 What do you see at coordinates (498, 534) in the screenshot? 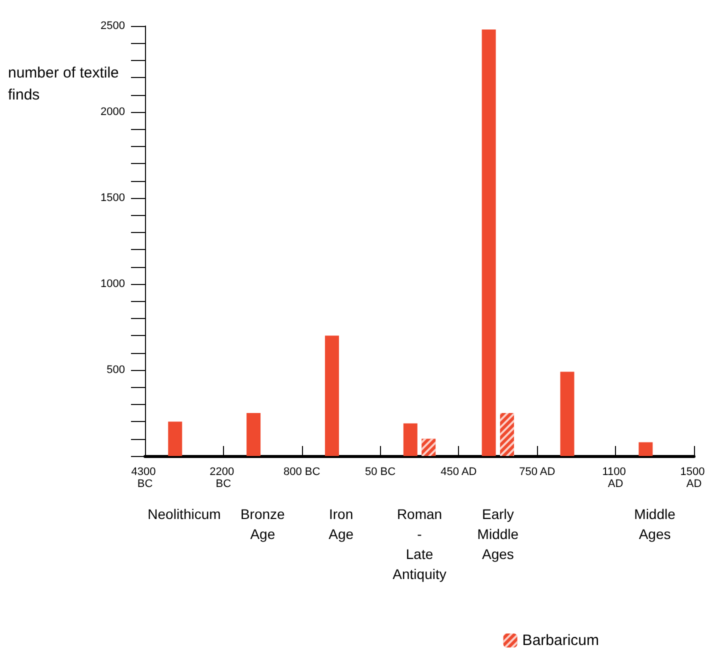
I see `x-tick-label: Early Middle Ages` at bounding box center [498, 534].